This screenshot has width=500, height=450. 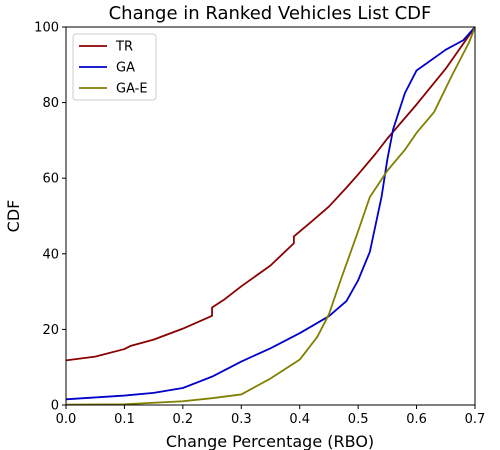 I want to click on x-tick-label: 0.3, so click(x=241, y=419).